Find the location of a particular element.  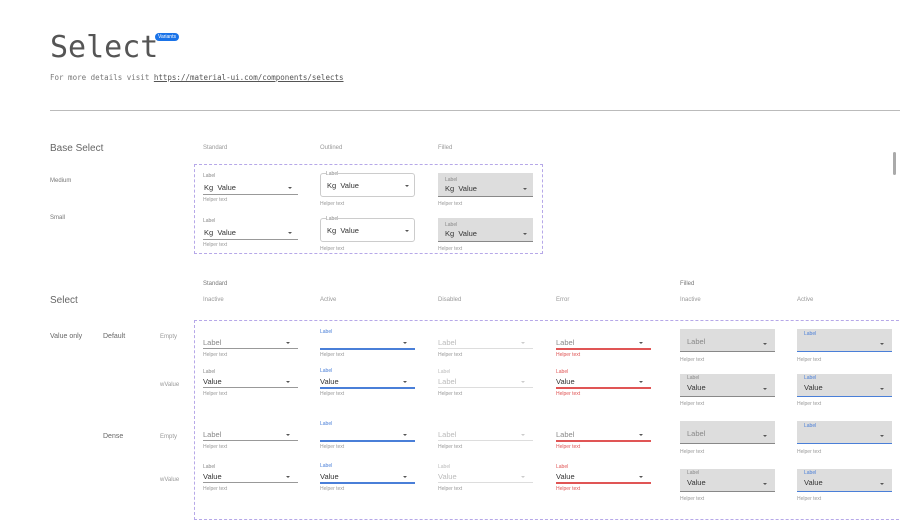

base-variants-frame is located at coordinates (368, 209).